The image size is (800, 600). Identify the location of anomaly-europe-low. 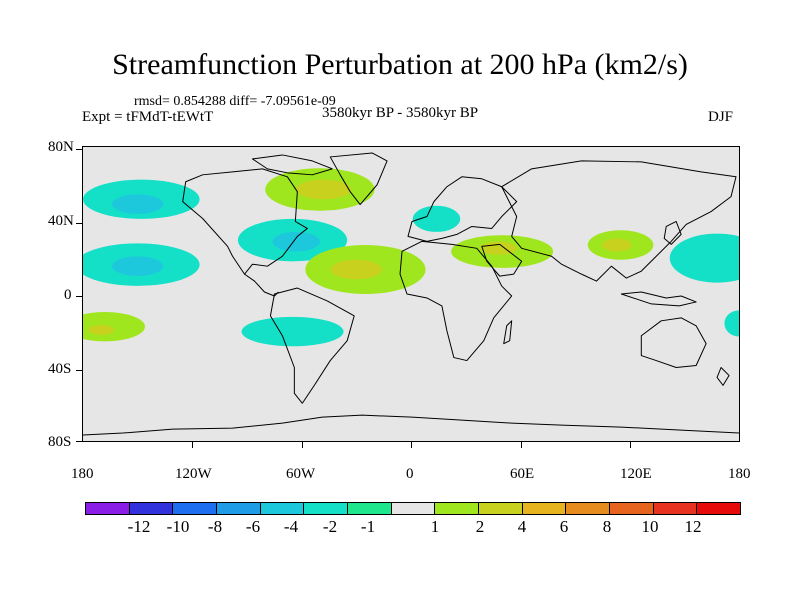
(436, 218).